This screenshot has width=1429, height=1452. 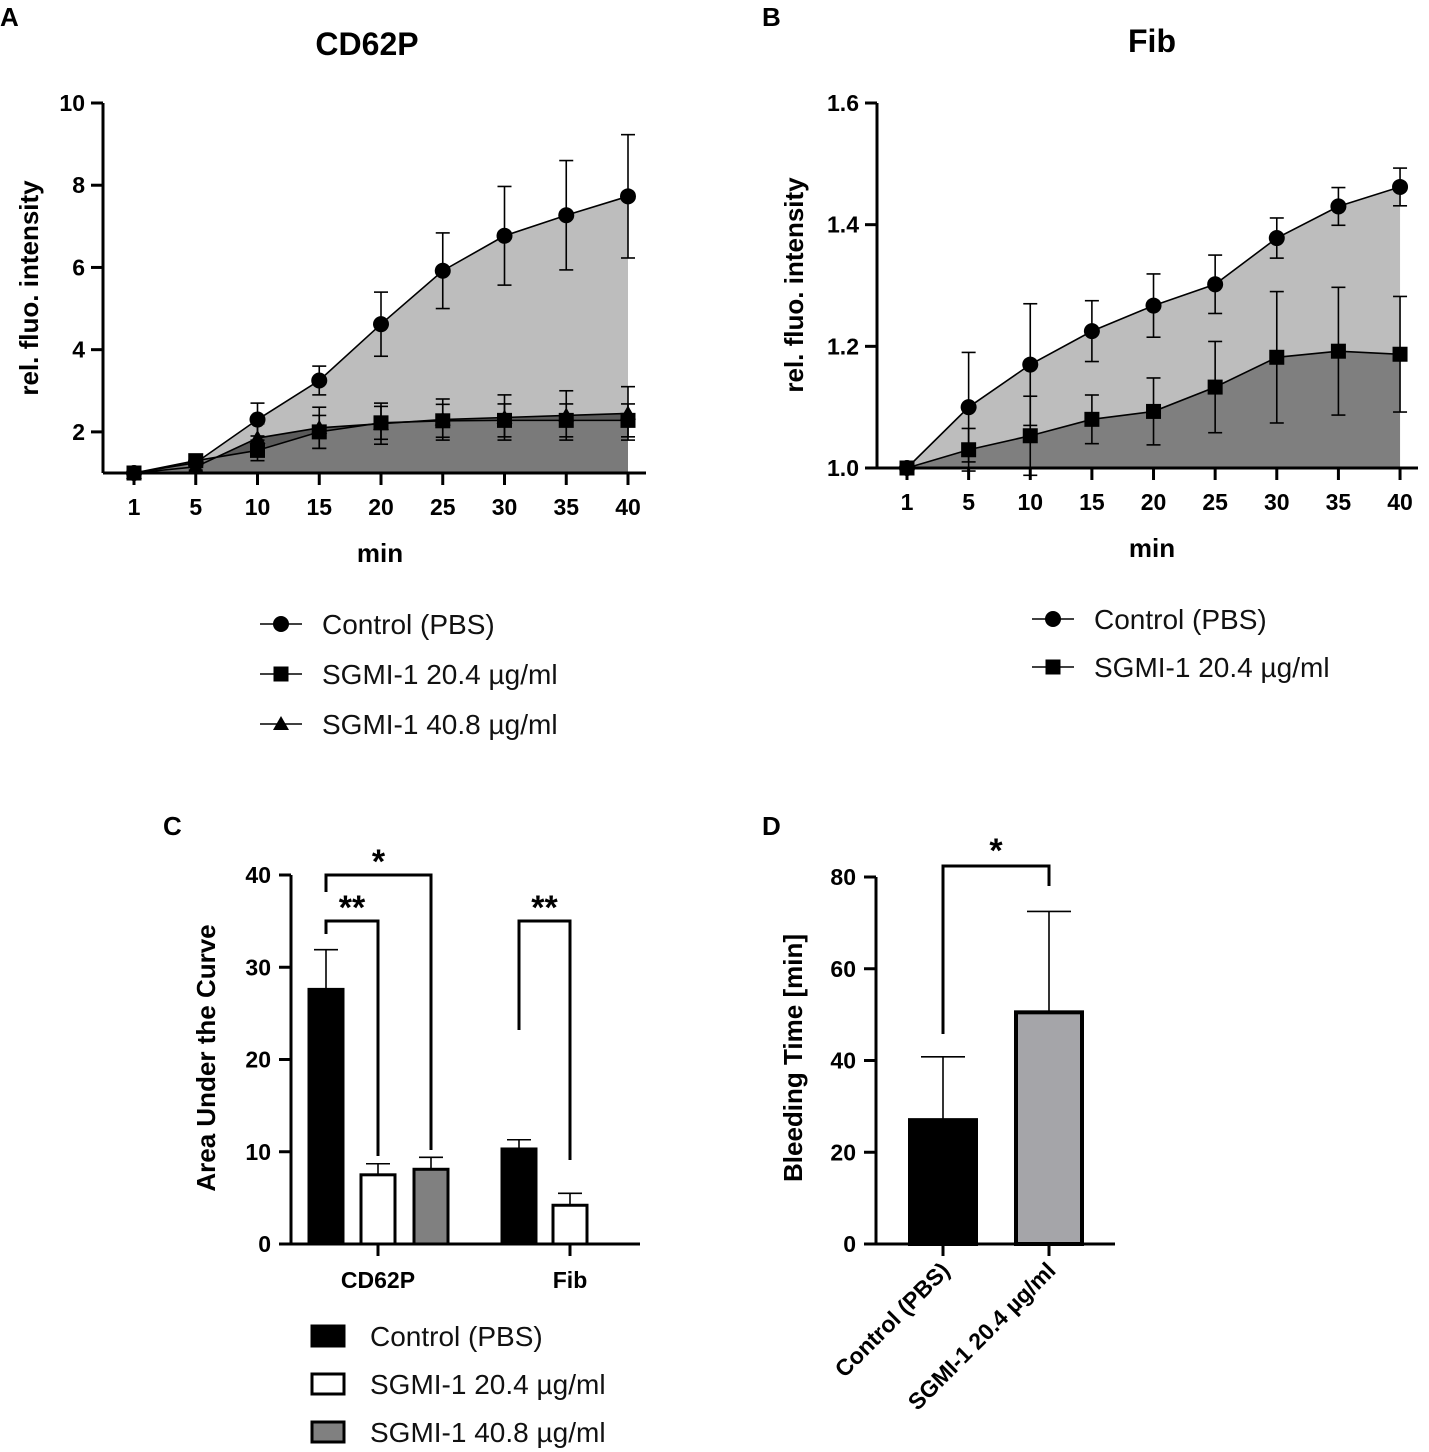 What do you see at coordinates (794, 285) in the screenshot?
I see `panel-b-y-label: rel. fluo. intensity` at bounding box center [794, 285].